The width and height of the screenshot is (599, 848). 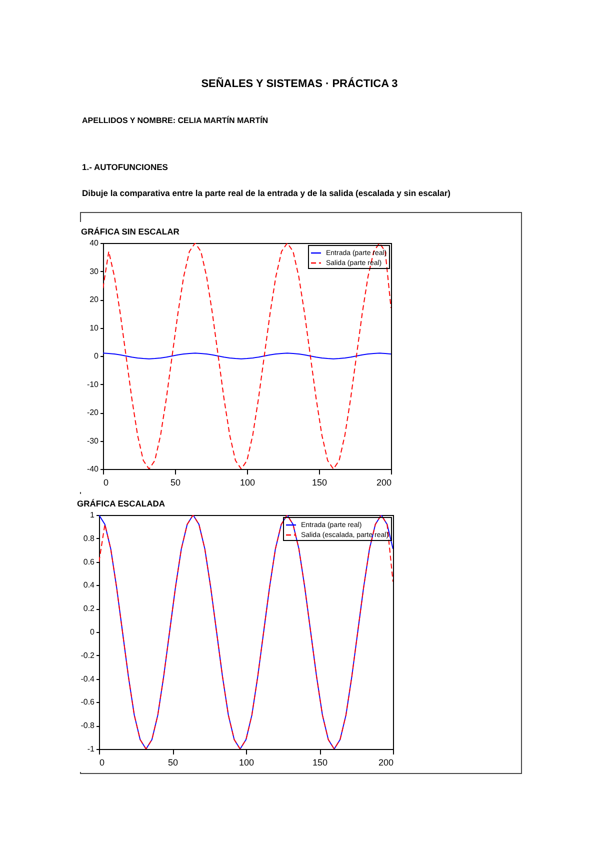 What do you see at coordinates (93, 469) in the screenshot?
I see `y-tick-label: -40` at bounding box center [93, 469].